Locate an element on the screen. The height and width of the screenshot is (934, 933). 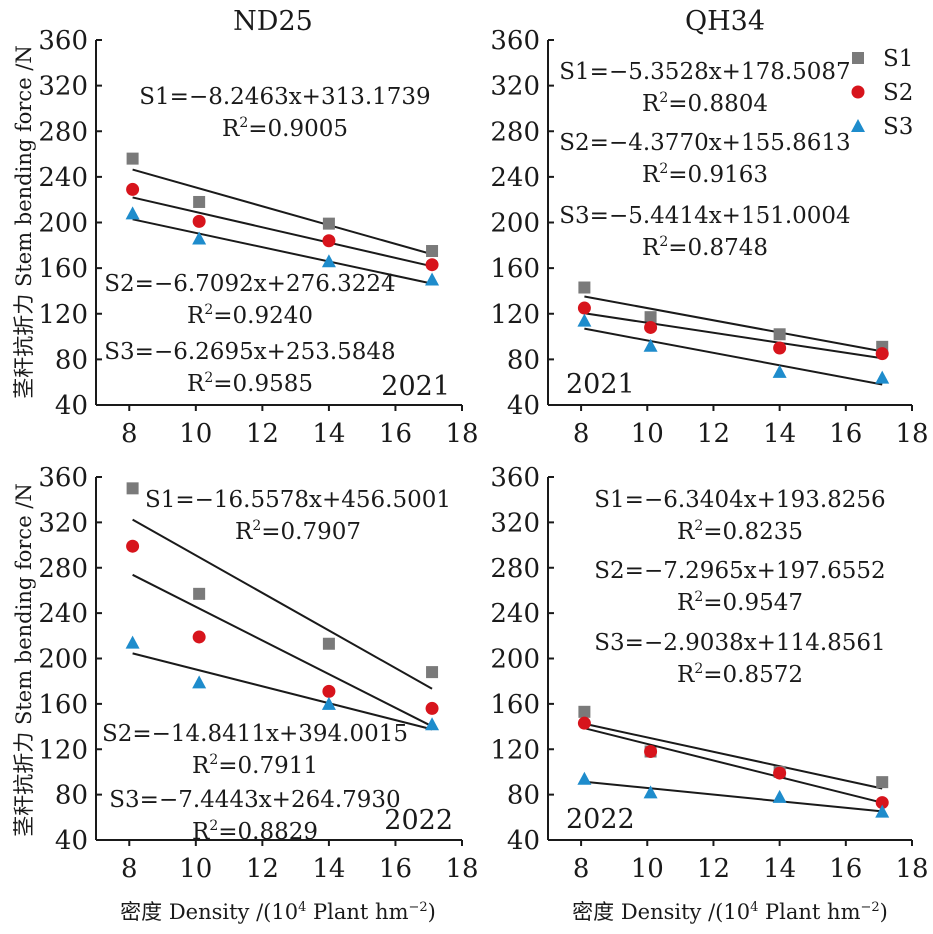
r-squared-s3: R2=0.8572 is located at coordinates (740, 674).